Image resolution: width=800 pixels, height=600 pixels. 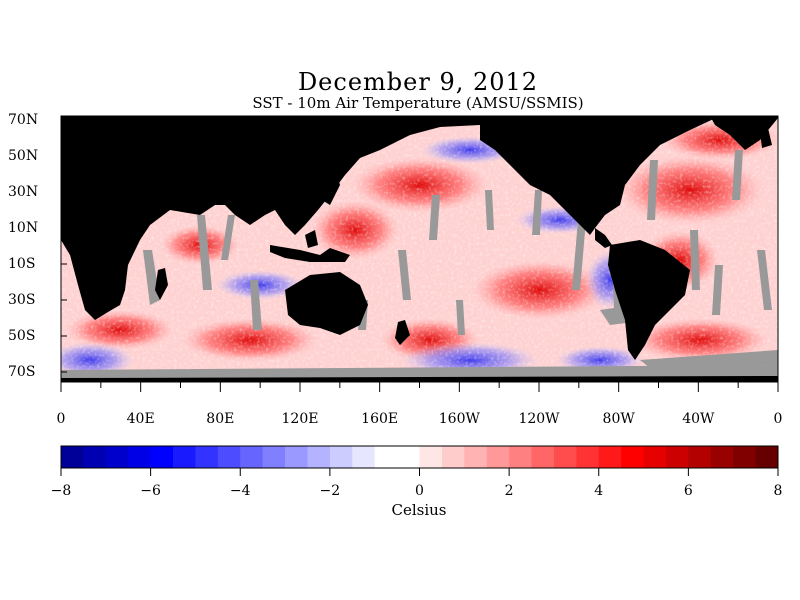 What do you see at coordinates (600, 175) in the screenshot?
I see `land-north-america` at bounding box center [600, 175].